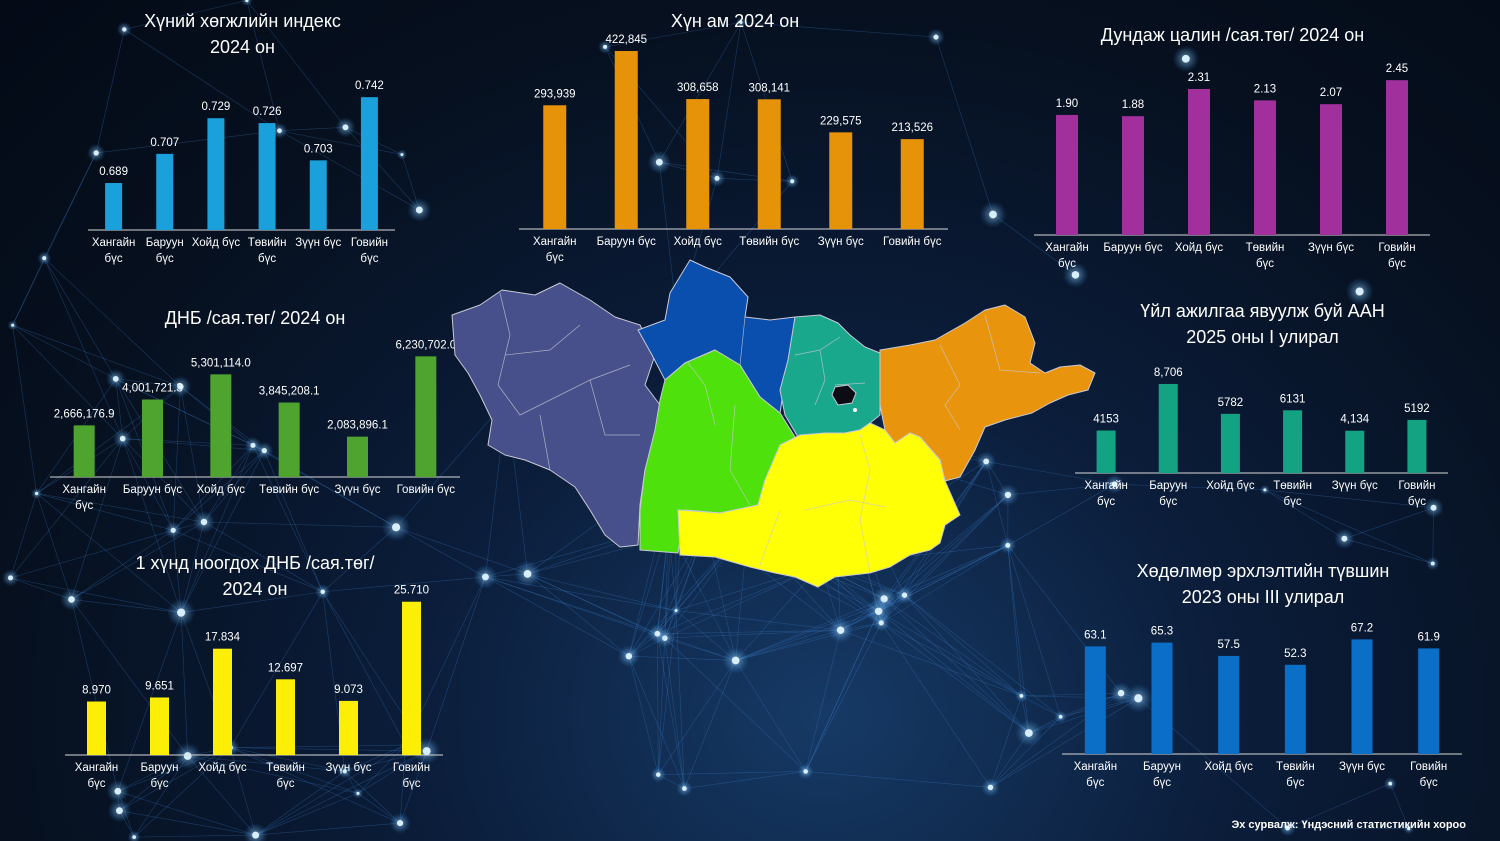 This screenshot has width=1500, height=841. I want to click on data-label: 17.834, so click(223, 638).